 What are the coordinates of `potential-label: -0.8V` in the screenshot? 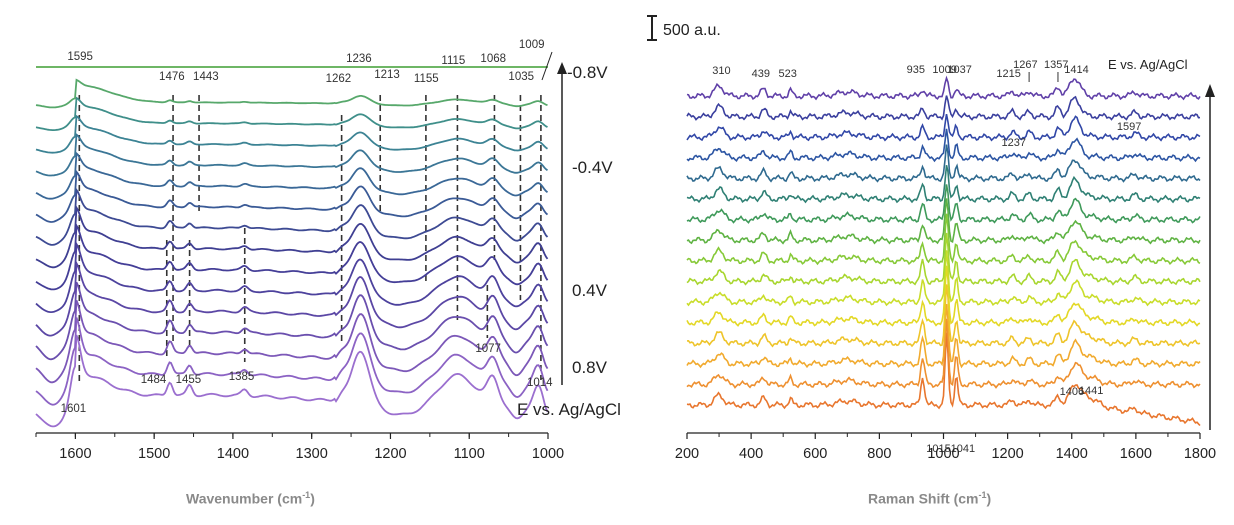 It's located at (587, 72).